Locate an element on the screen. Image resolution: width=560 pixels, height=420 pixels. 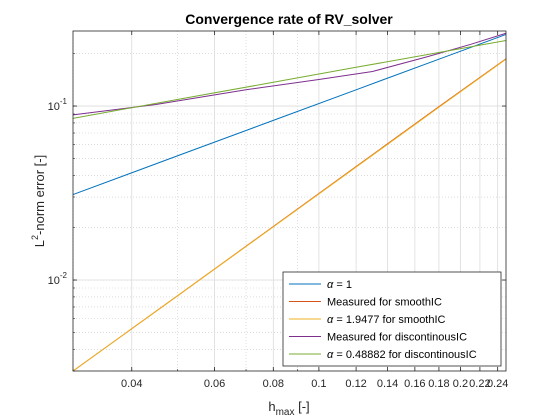
x-tick-label: 0.22 is located at coordinates (479, 384).